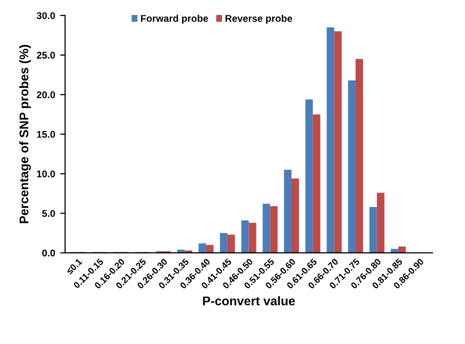 This screenshot has width=465, height=344. Describe the element at coordinates (46, 174) in the screenshot. I see `y-tick-label: 10.0` at that location.